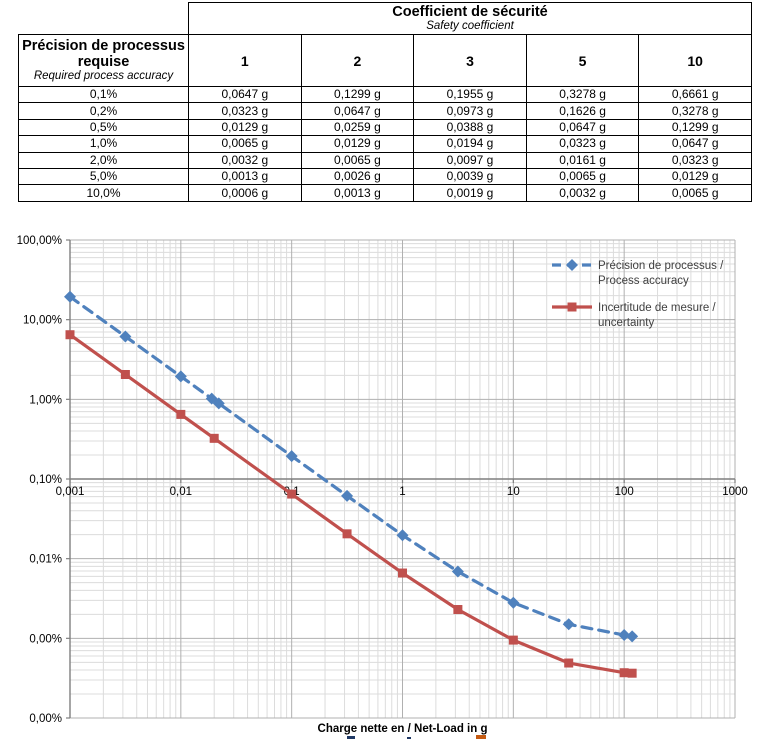 Image resolution: width=768 pixels, height=754 pixels. I want to click on x-axis-label: 0,01, so click(181, 492).